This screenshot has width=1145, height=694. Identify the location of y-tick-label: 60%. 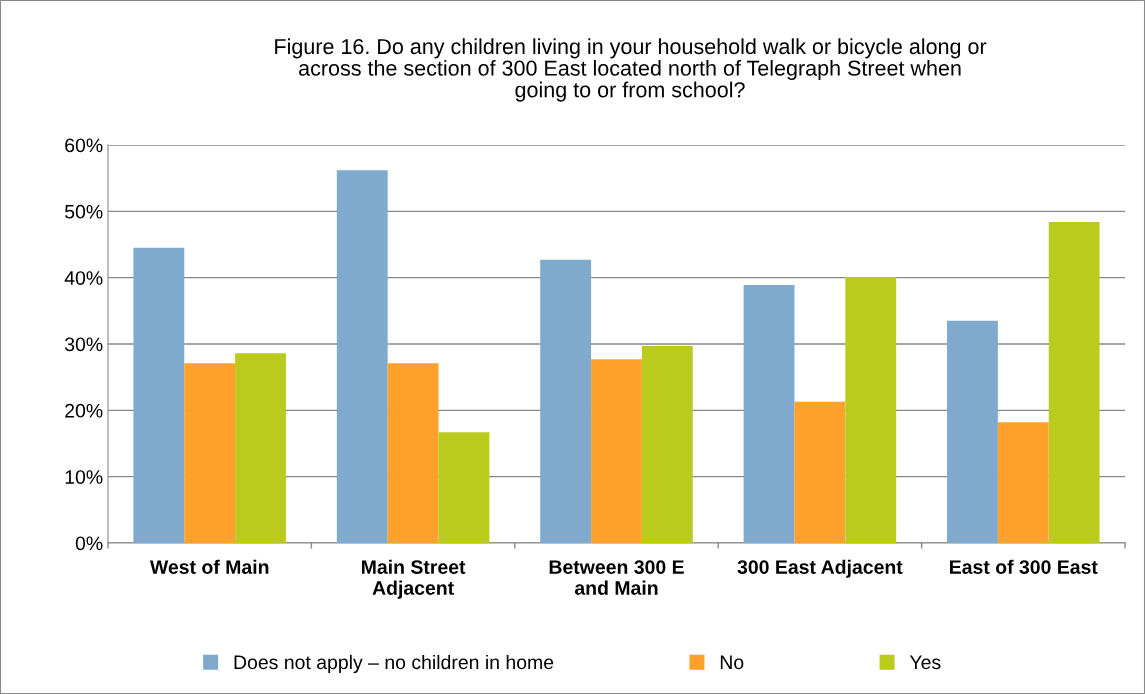
(84, 145).